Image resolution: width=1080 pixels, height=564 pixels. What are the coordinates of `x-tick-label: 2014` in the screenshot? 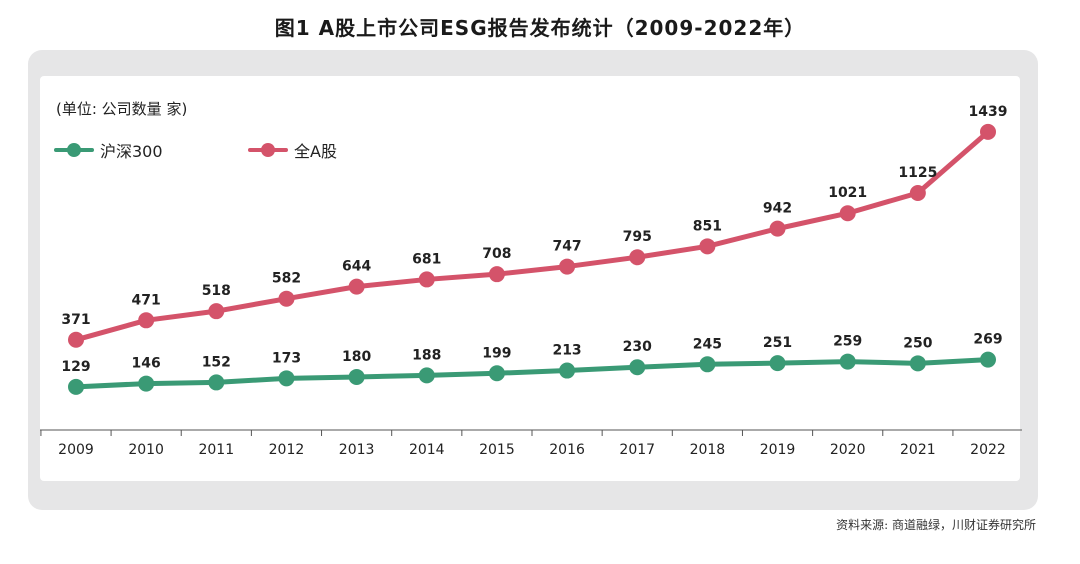 It's located at (427, 450).